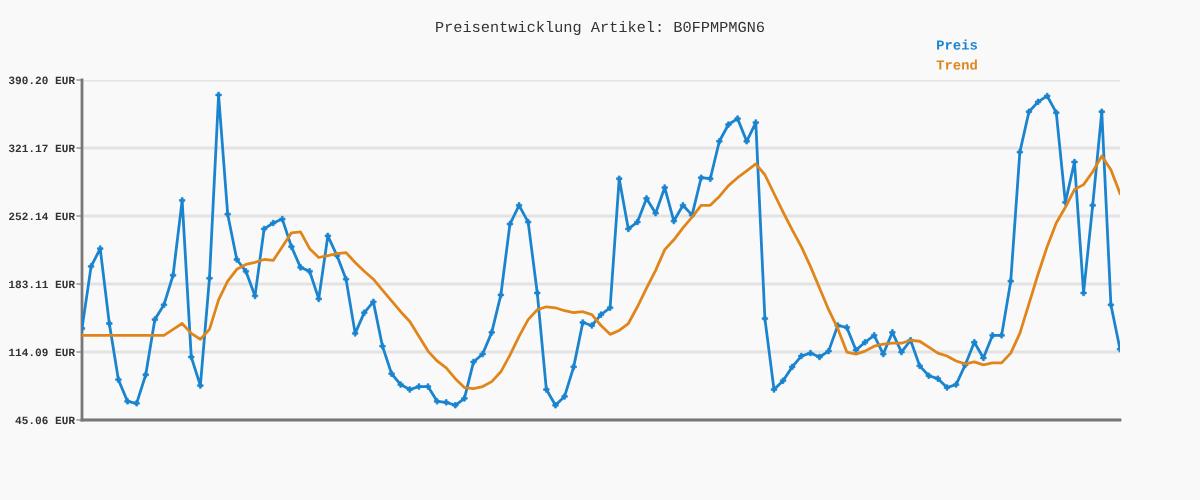 This screenshot has width=1200, height=500. I want to click on y-tick-label: 252.14 EUR, so click(42, 216).